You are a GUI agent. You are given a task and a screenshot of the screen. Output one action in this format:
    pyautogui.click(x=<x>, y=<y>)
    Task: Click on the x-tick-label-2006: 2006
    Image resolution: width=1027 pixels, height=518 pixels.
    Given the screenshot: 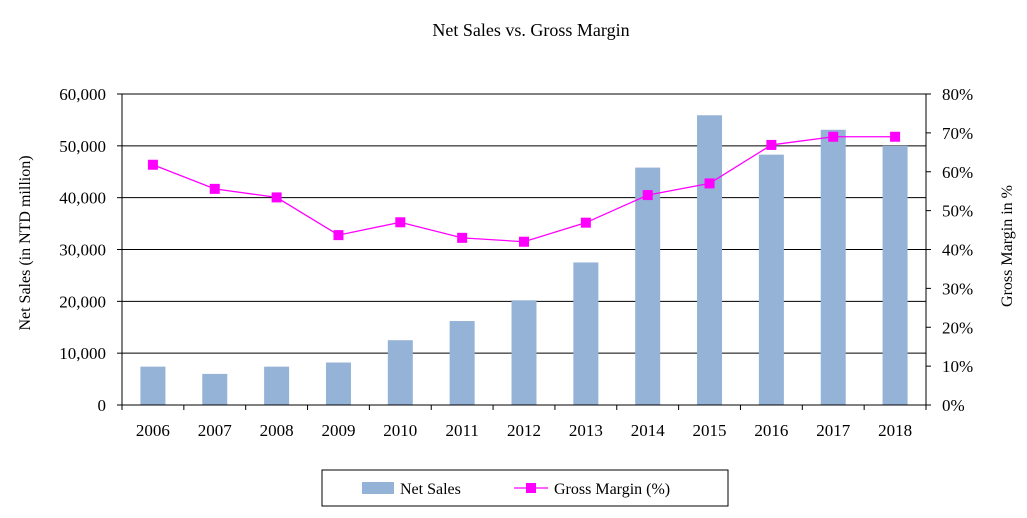 What is the action you would take?
    pyautogui.click(x=153, y=430)
    